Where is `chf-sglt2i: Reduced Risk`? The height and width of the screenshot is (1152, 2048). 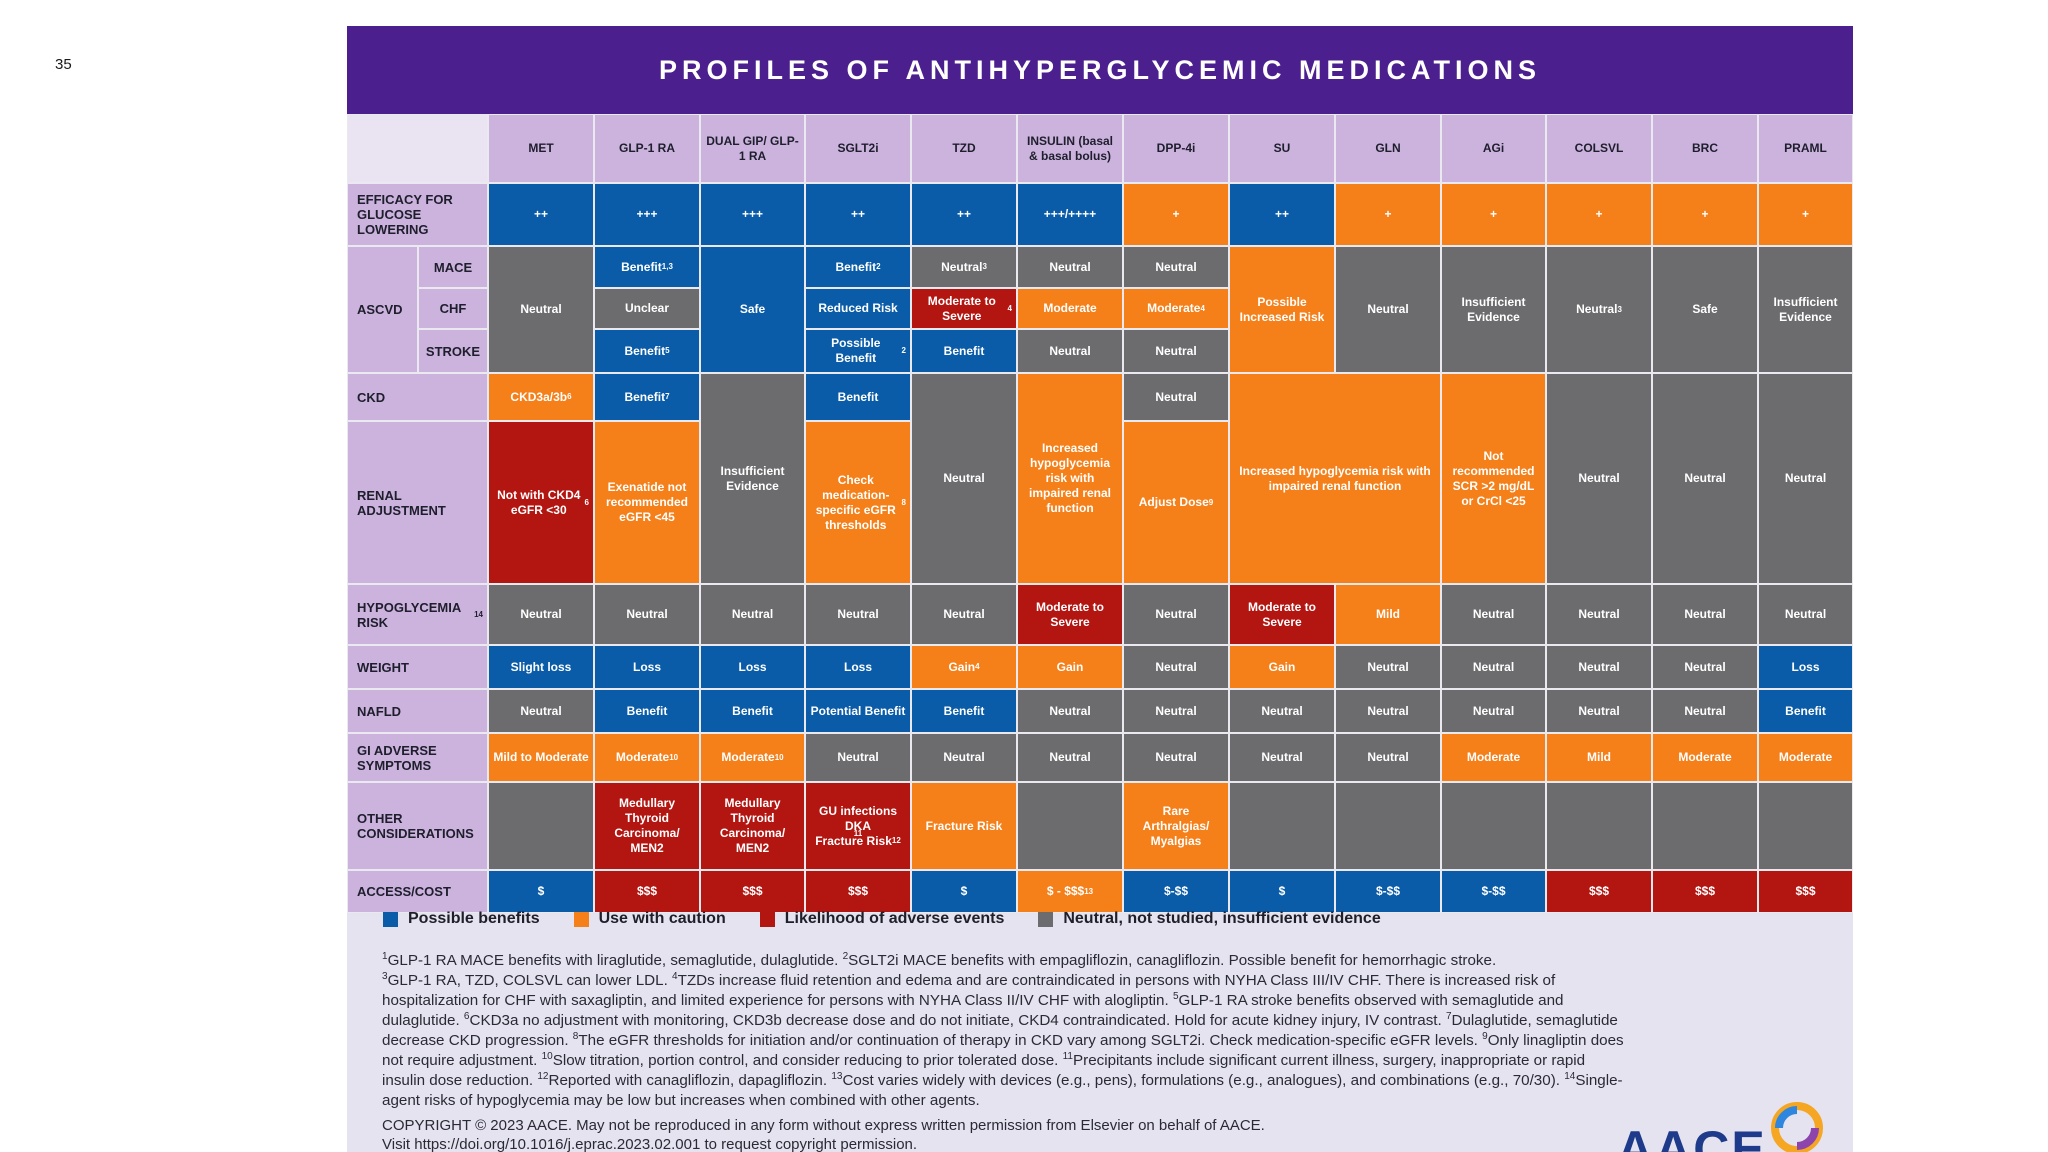 chf-sglt2i: Reduced Risk is located at coordinates (858, 308).